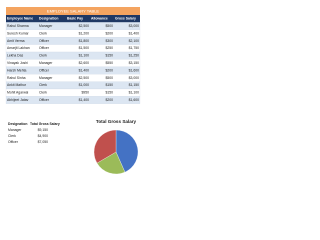  What do you see at coordinates (134, 48) in the screenshot?
I see `table-cell: $1,750` at bounding box center [134, 48].